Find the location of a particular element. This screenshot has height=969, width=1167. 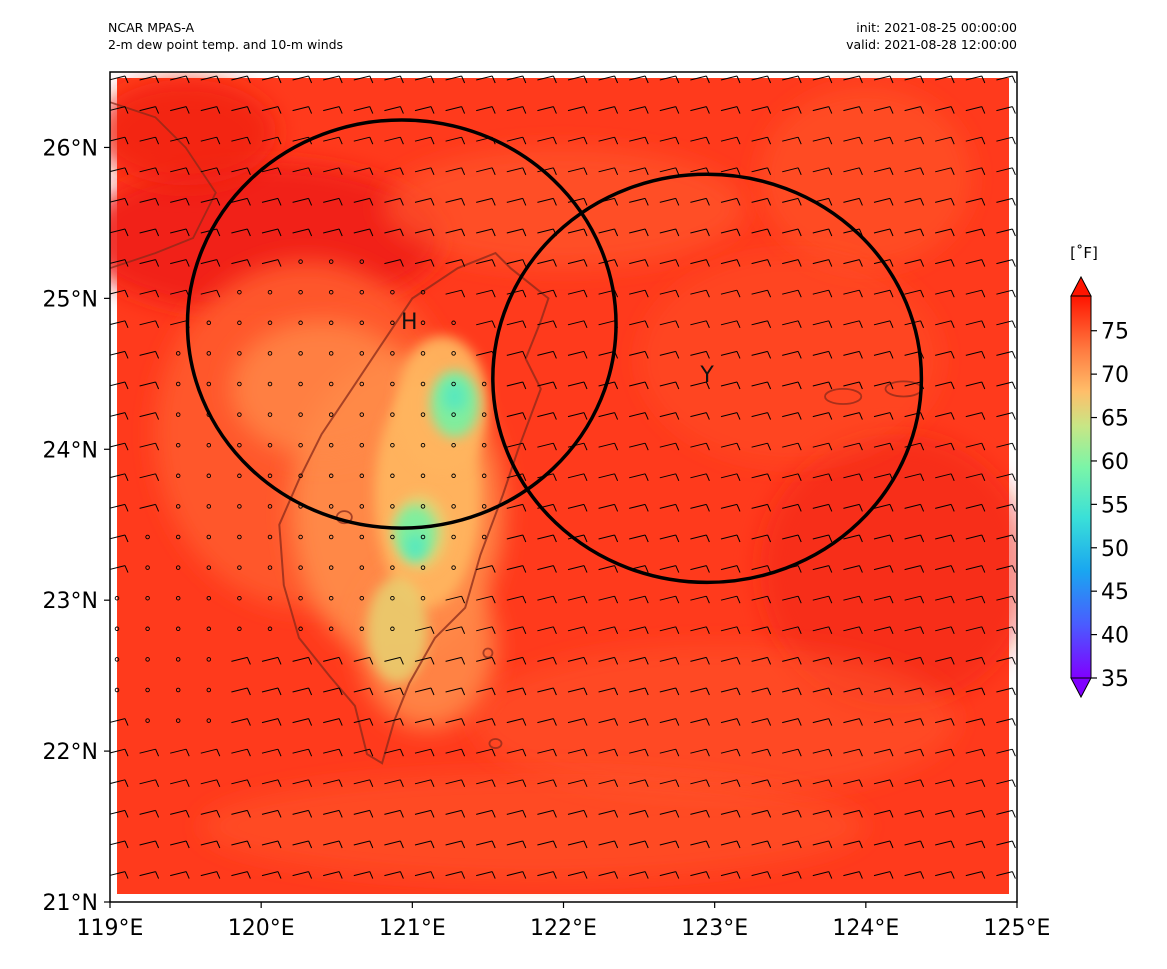

colorbar-max-arrow is located at coordinates (1081, 286).